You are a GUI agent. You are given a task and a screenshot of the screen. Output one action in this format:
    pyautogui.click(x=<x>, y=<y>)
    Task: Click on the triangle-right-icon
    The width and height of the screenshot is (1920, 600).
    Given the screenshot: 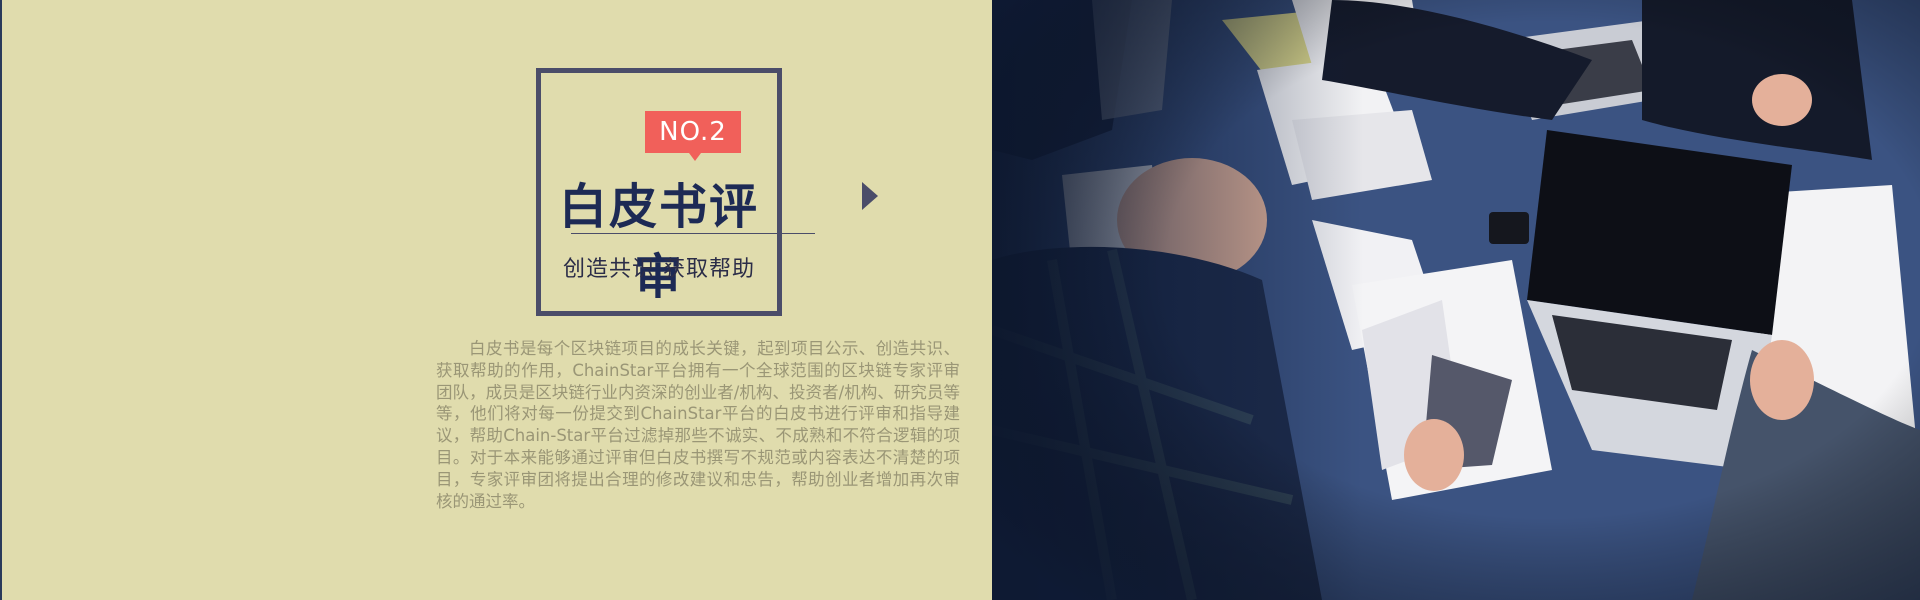 What is the action you would take?
    pyautogui.click(x=870, y=196)
    